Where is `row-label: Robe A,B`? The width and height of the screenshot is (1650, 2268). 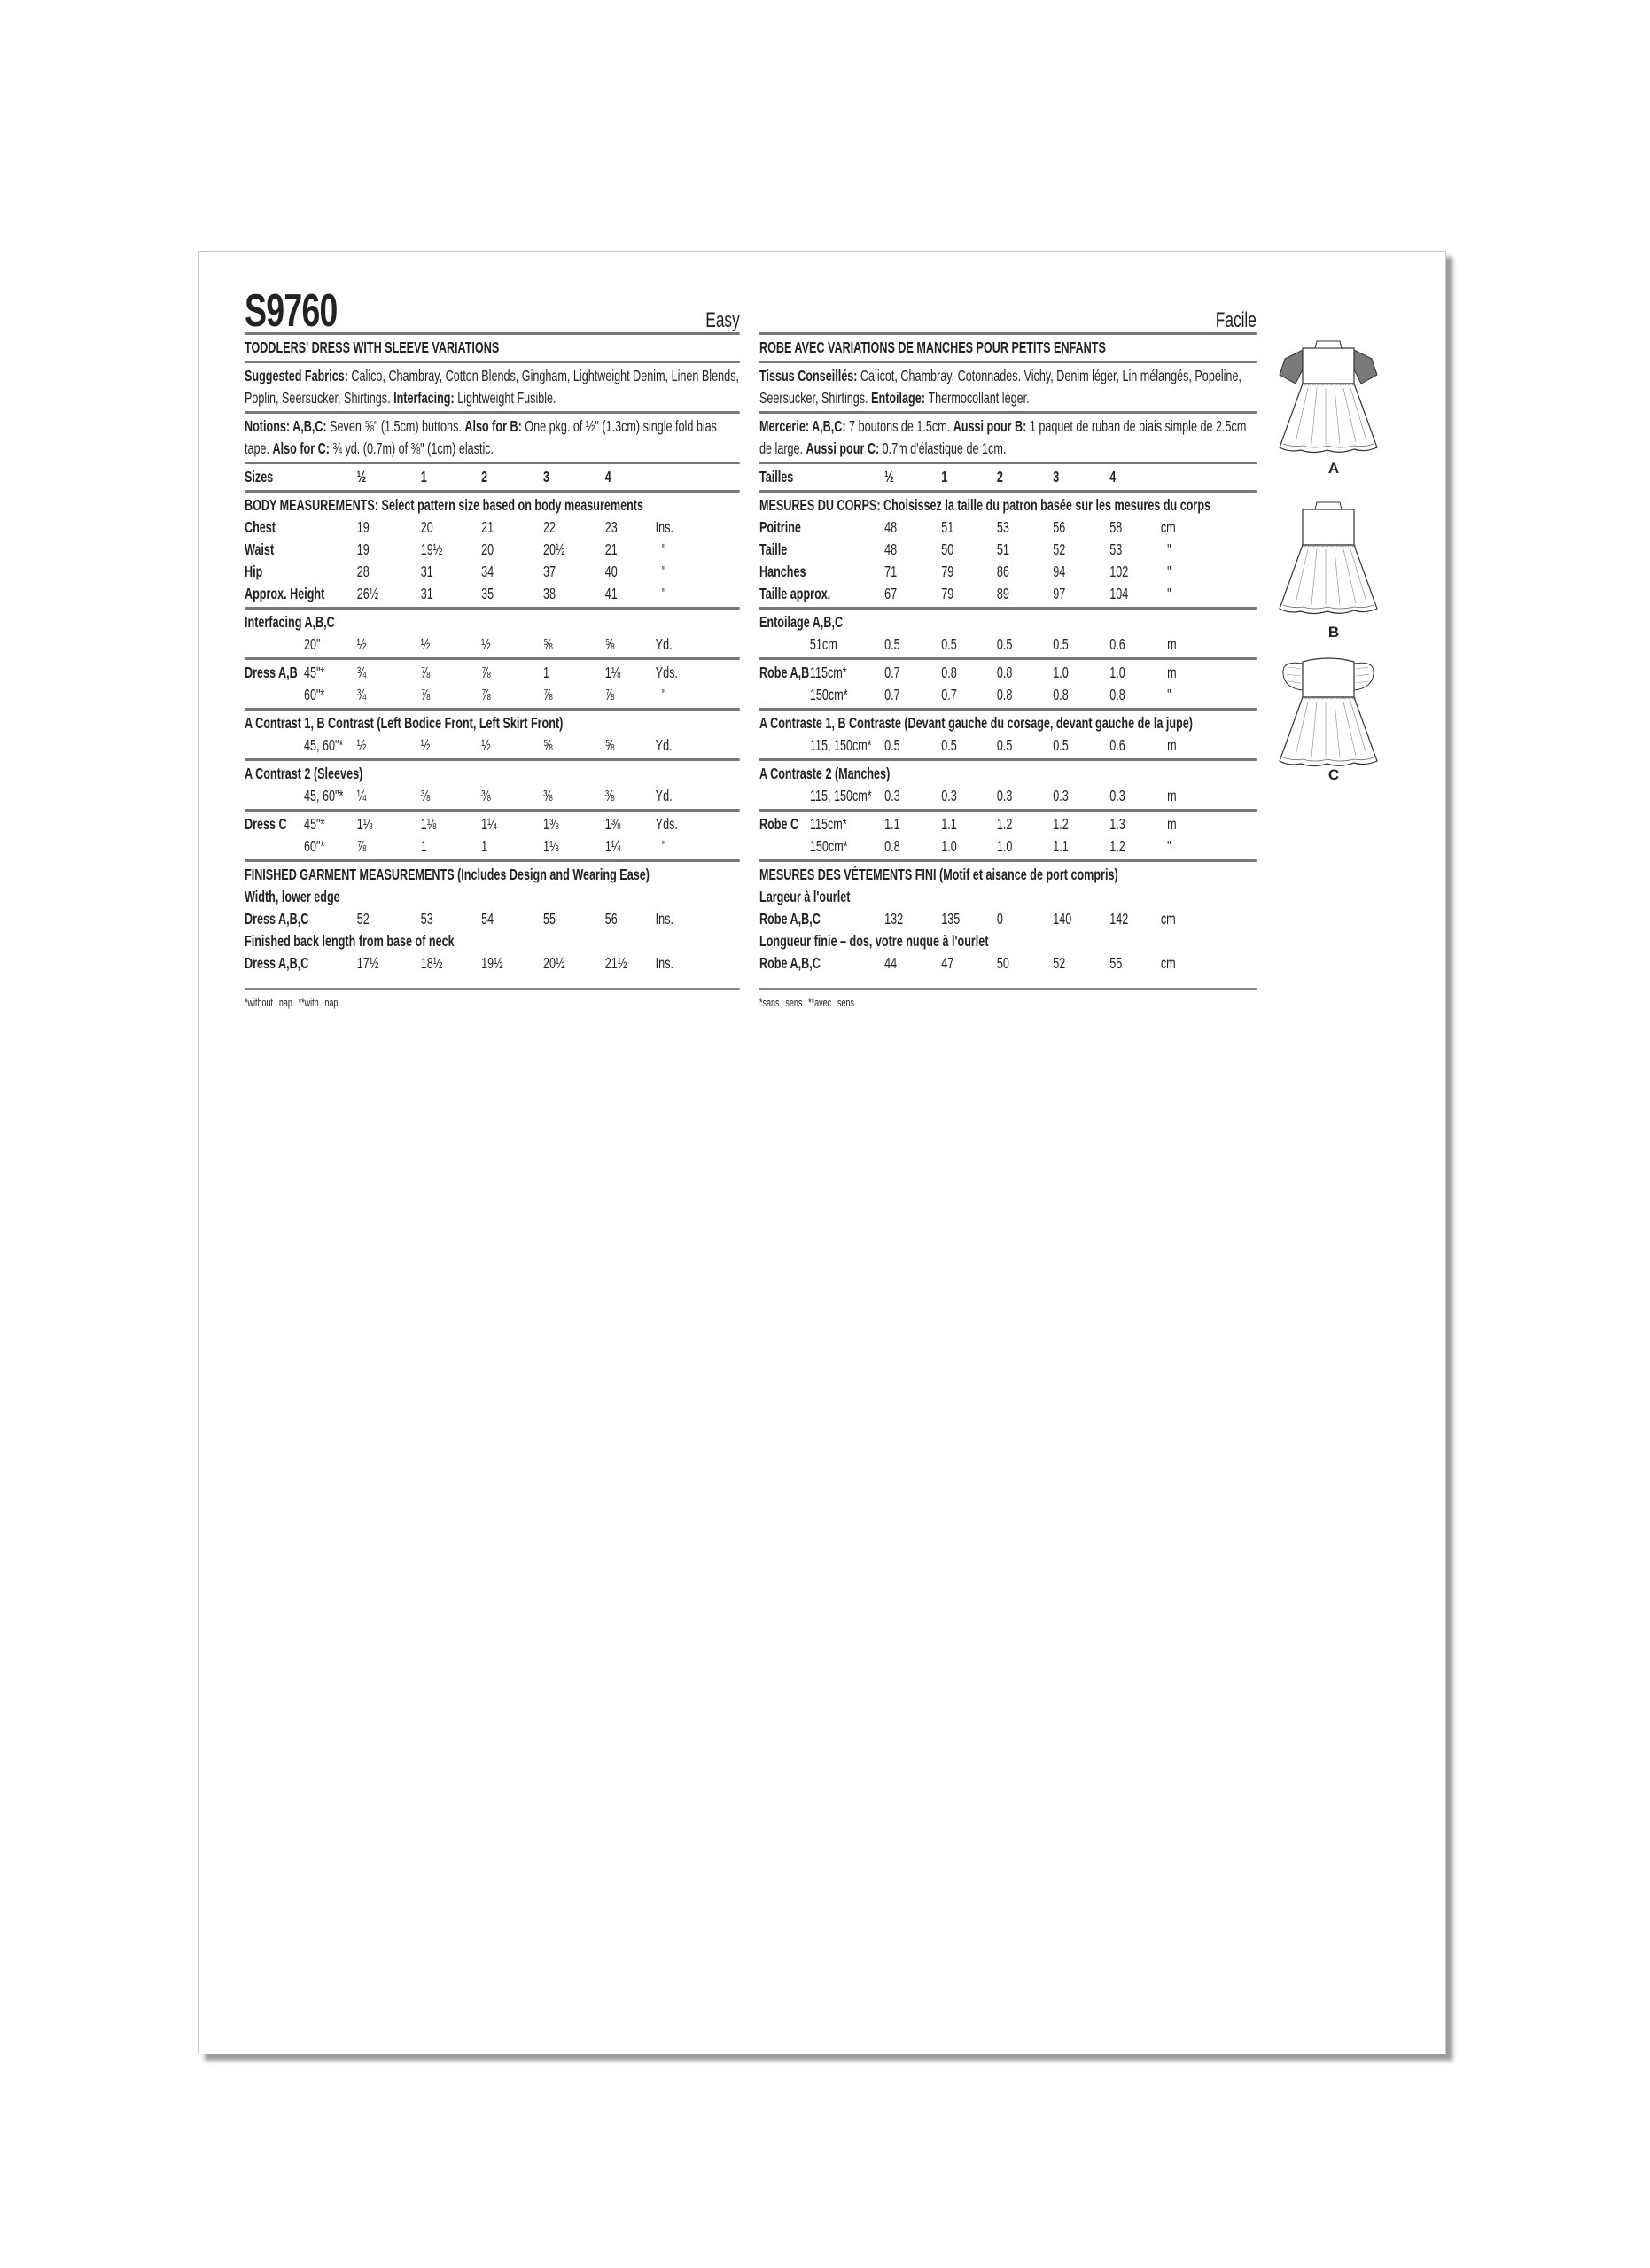
row-label: Robe A,B is located at coordinates (784, 672).